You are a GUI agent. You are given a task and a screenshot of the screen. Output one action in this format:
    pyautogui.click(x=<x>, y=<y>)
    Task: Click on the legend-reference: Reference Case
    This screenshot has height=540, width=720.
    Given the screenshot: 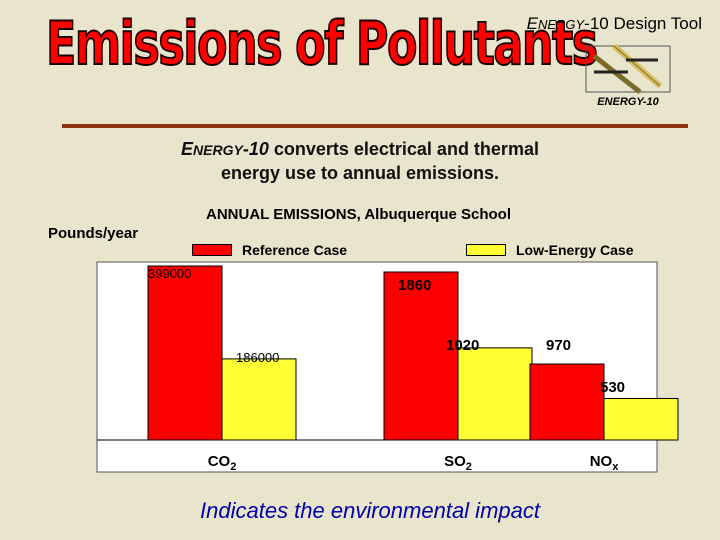 What is the action you would take?
    pyautogui.click(x=269, y=250)
    